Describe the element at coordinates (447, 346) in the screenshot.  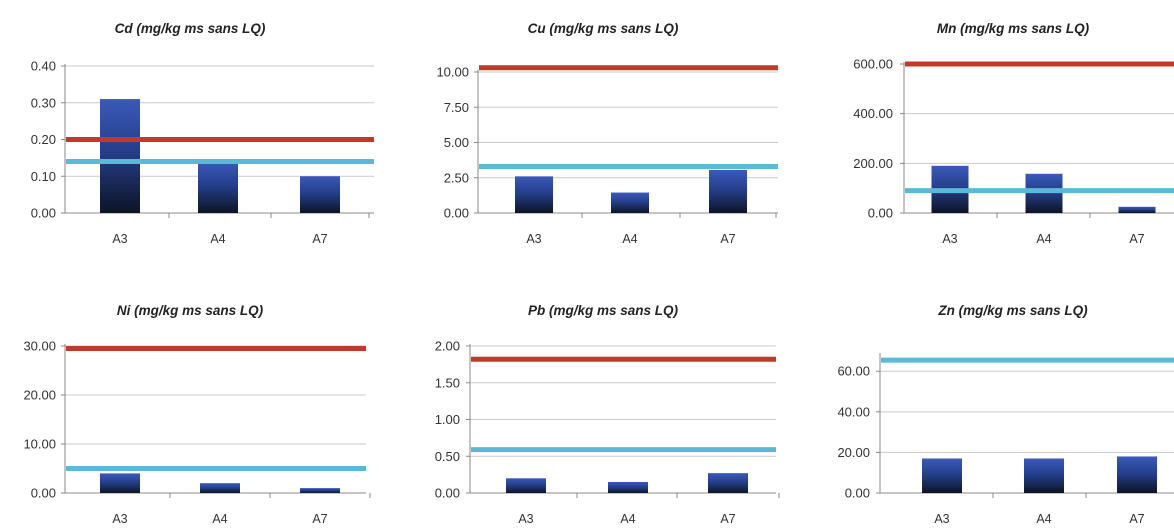
I see `y-tick-label: 2.00` at that location.